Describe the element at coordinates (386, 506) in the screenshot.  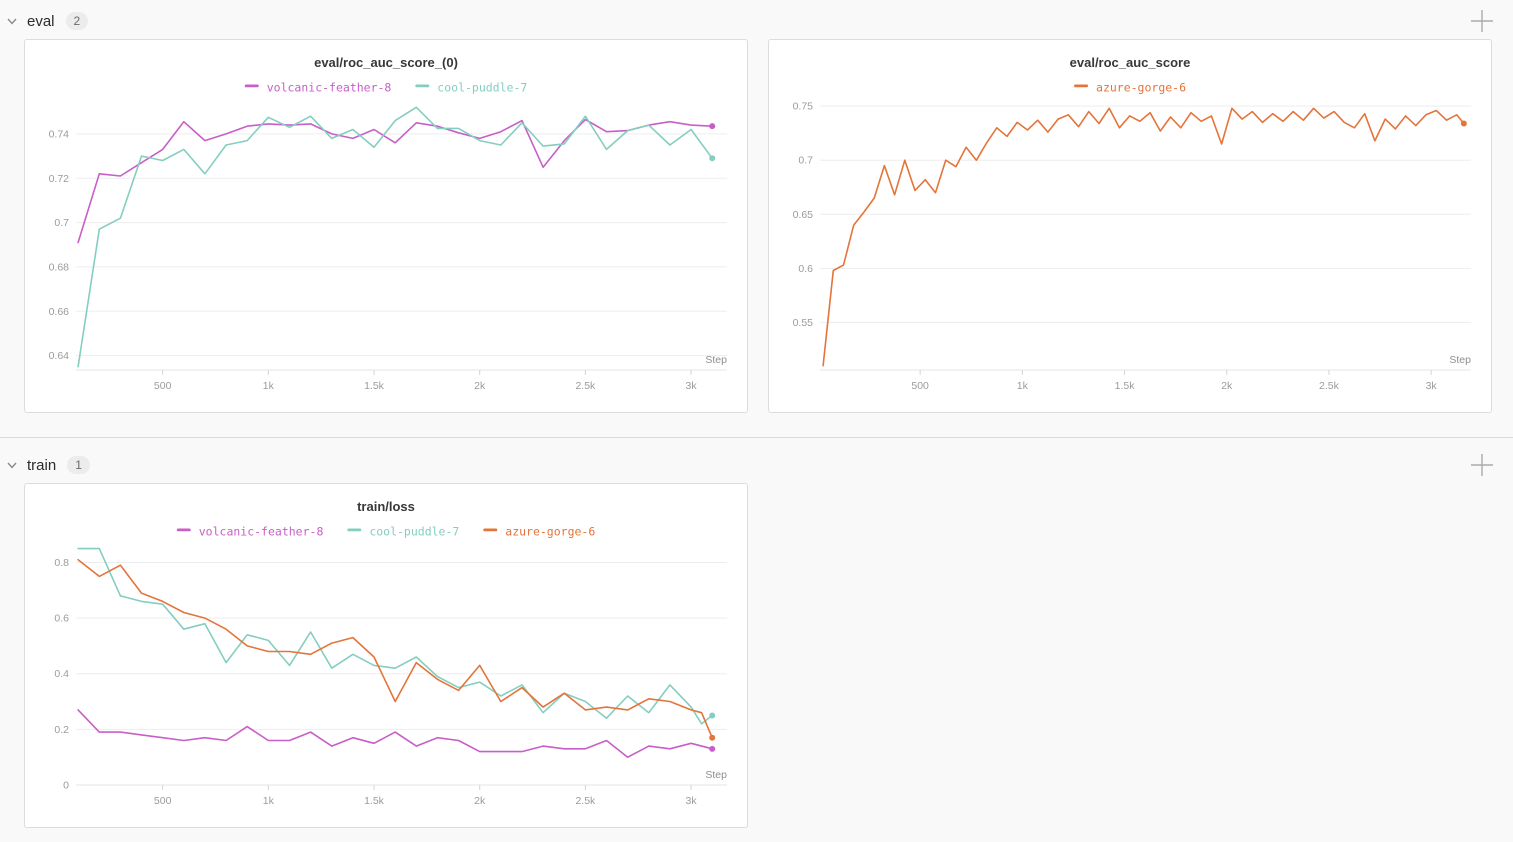
I see `chart-title: train/loss` at that location.